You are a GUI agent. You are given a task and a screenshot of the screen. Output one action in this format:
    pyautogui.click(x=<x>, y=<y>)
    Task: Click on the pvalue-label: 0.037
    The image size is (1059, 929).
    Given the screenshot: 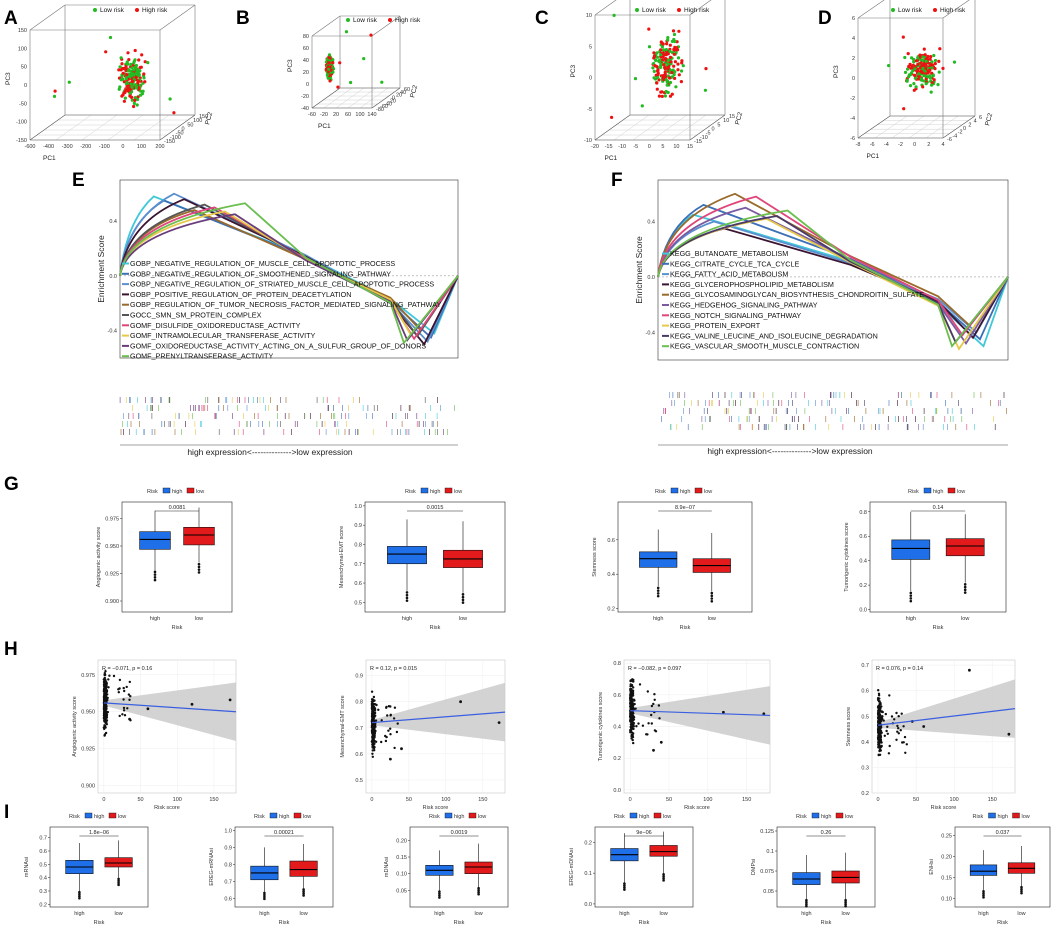 What is the action you would take?
    pyautogui.click(x=1003, y=833)
    